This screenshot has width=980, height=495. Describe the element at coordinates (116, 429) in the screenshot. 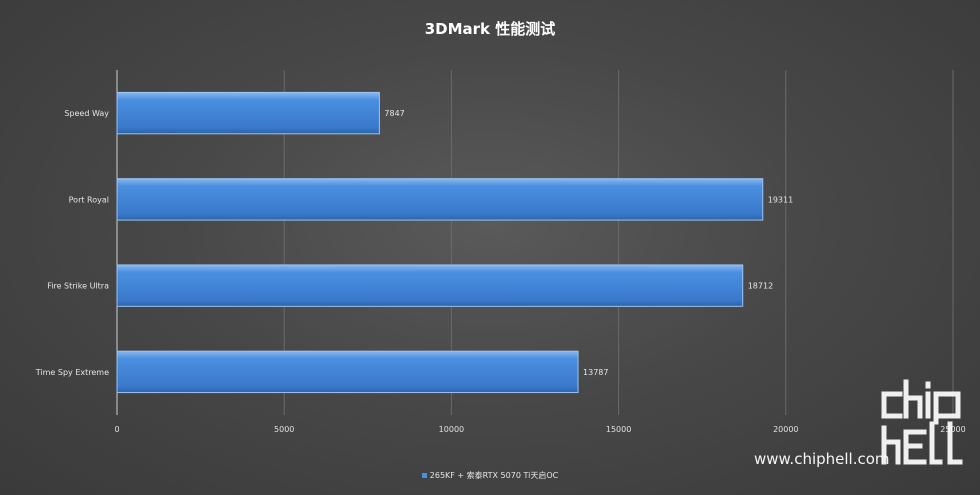

I see `x-tick-label: 0` at that location.